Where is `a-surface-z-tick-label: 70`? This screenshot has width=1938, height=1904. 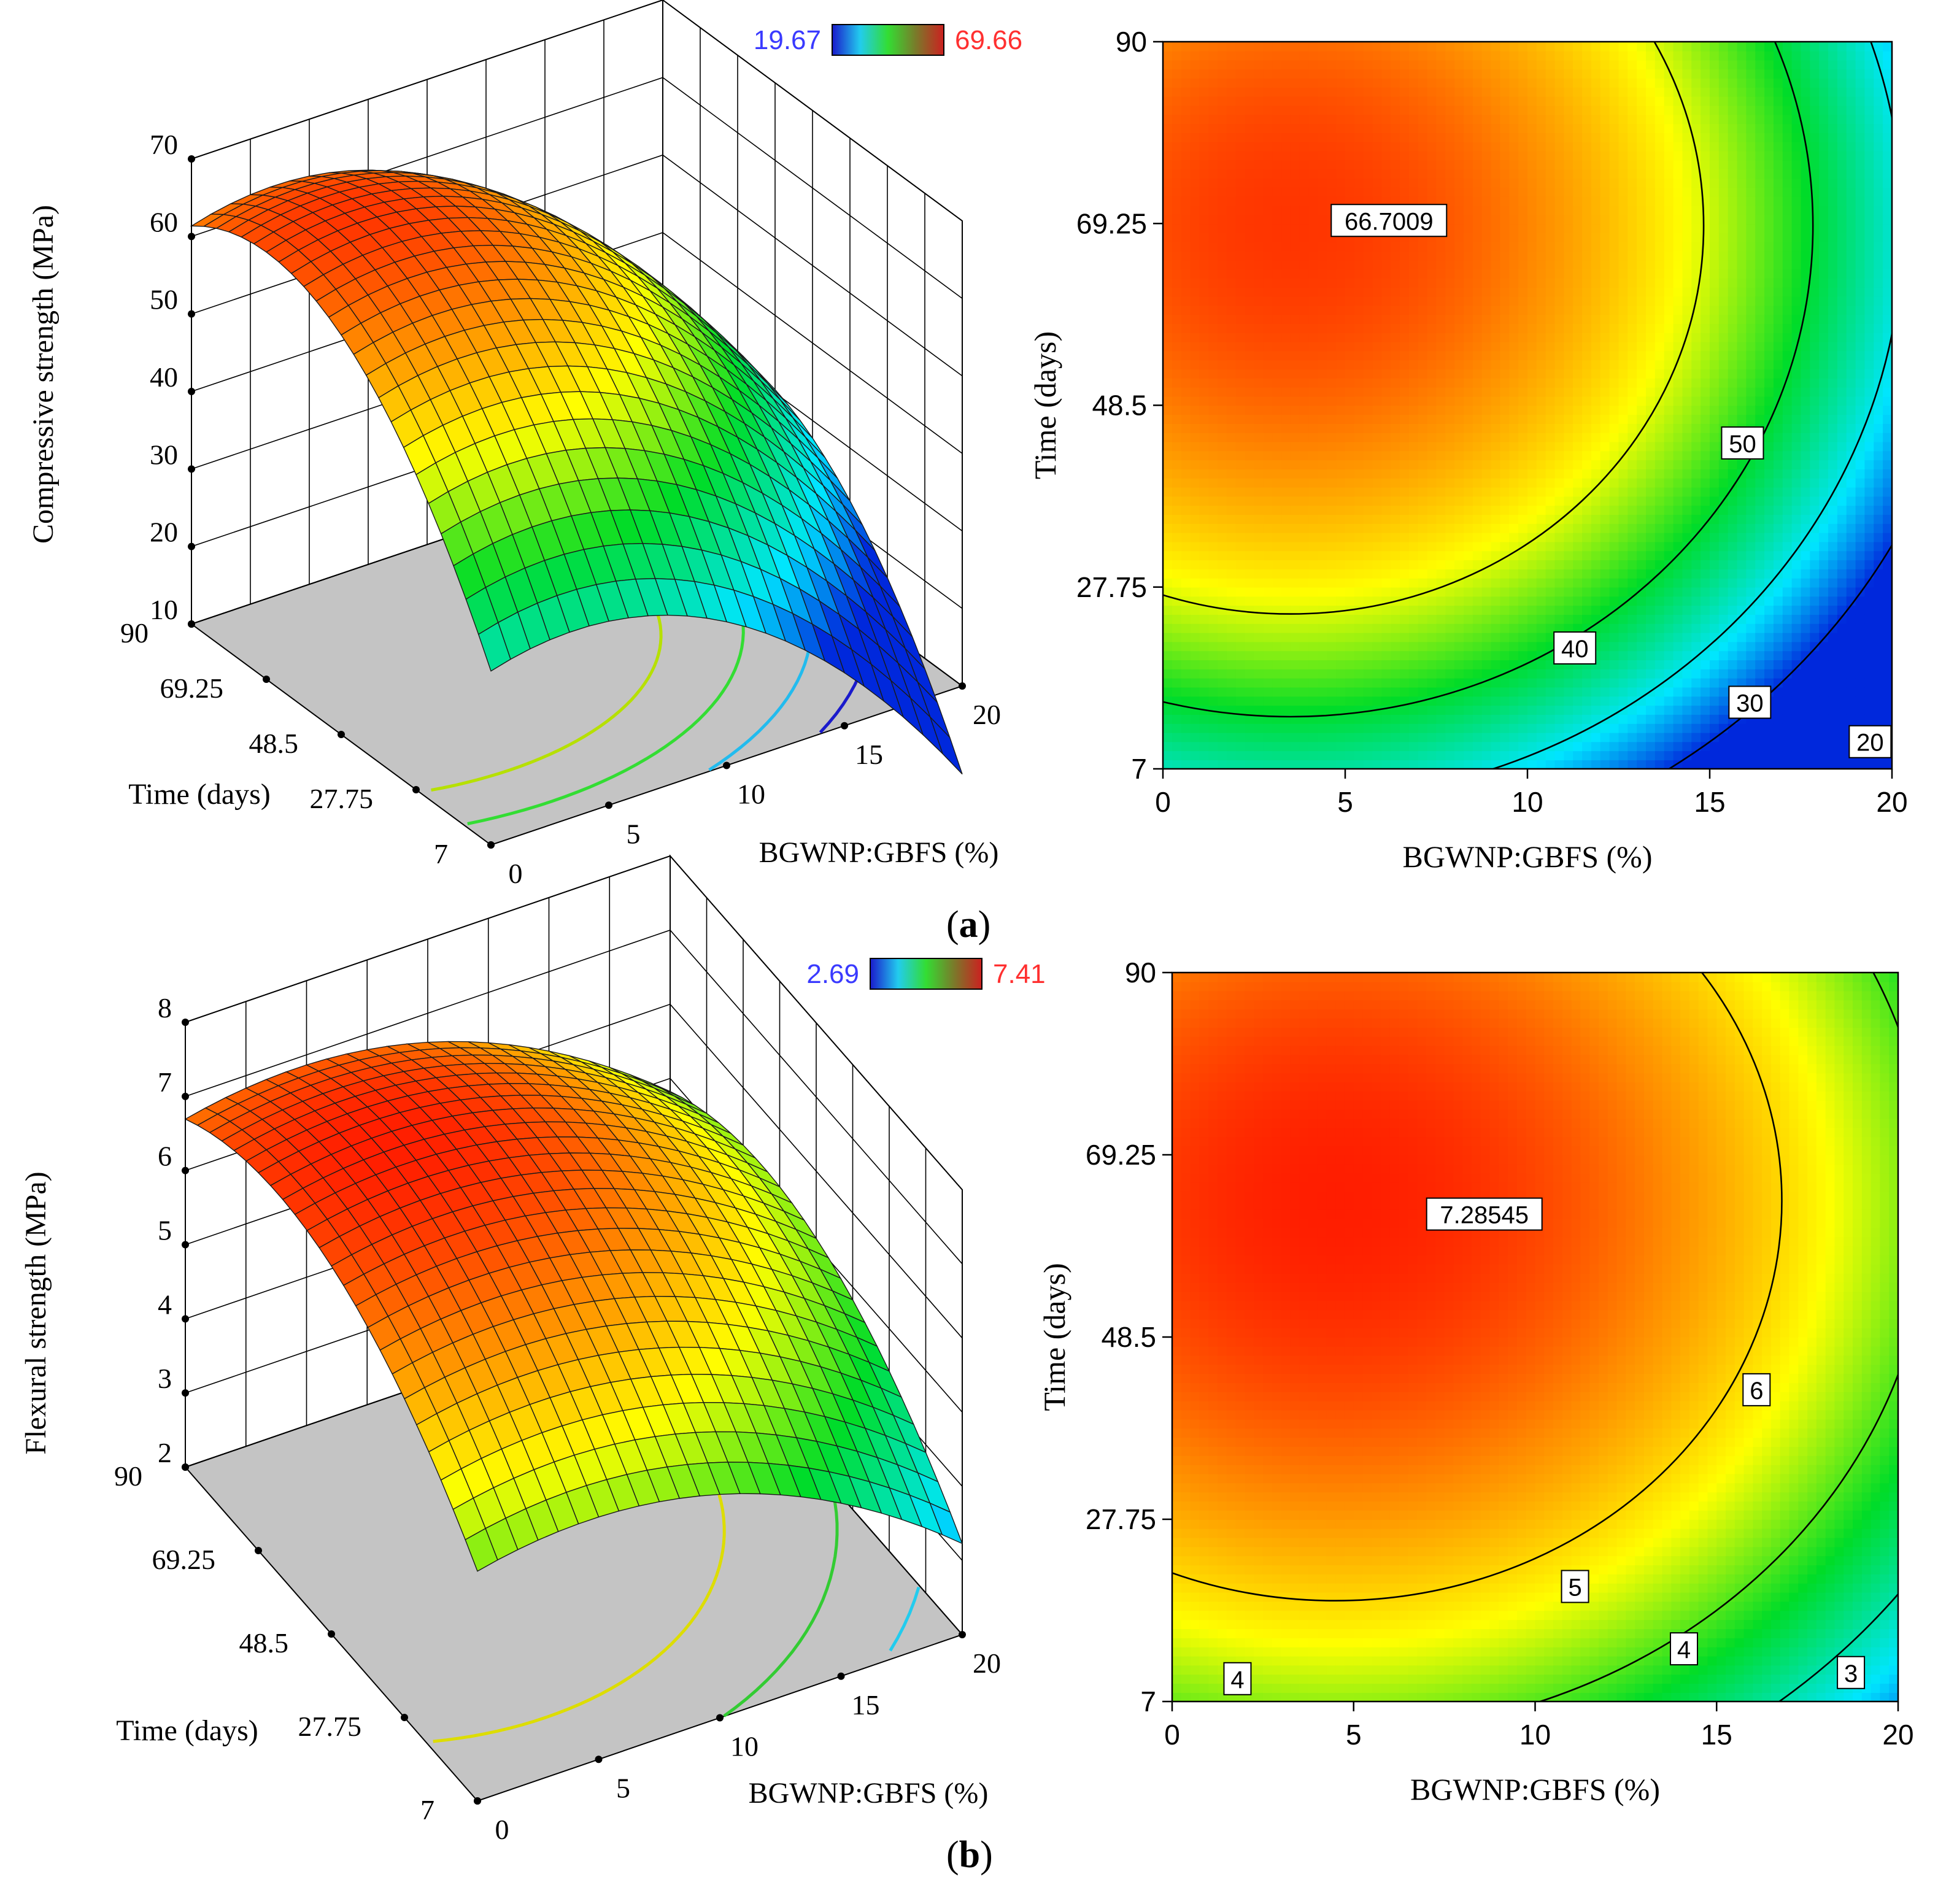 a-surface-z-tick-label: 70 is located at coordinates (164, 144).